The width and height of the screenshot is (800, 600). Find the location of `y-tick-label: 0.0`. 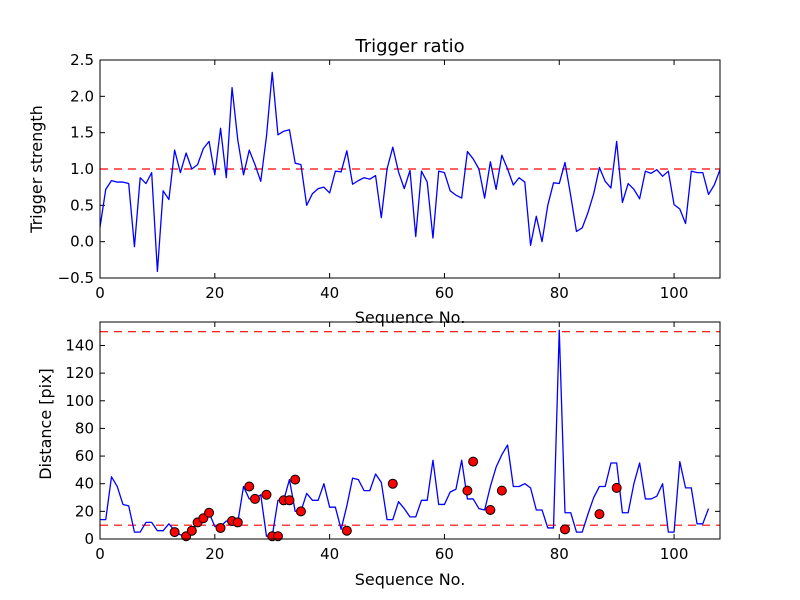

y-tick-label: 0.0 is located at coordinates (82, 242).